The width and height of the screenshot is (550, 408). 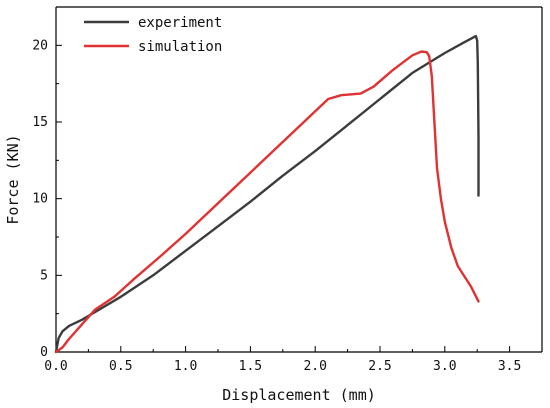 What do you see at coordinates (40, 122) in the screenshot?
I see `y-tick-label: 15` at bounding box center [40, 122].